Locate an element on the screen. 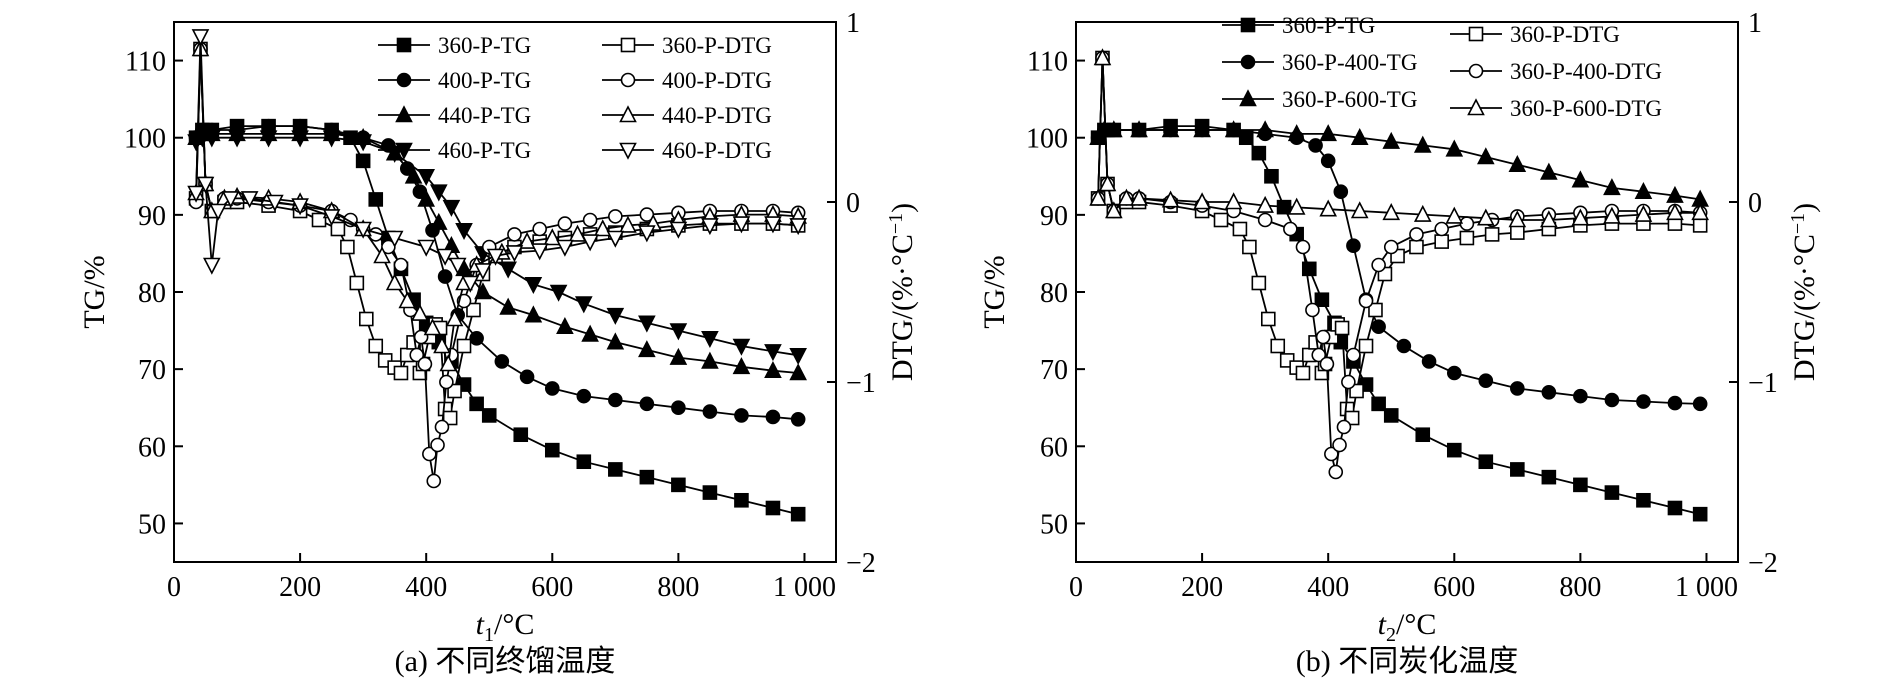 The image size is (1890, 683). x-axis-label-sub: 2 is located at coordinates (1391, 635).